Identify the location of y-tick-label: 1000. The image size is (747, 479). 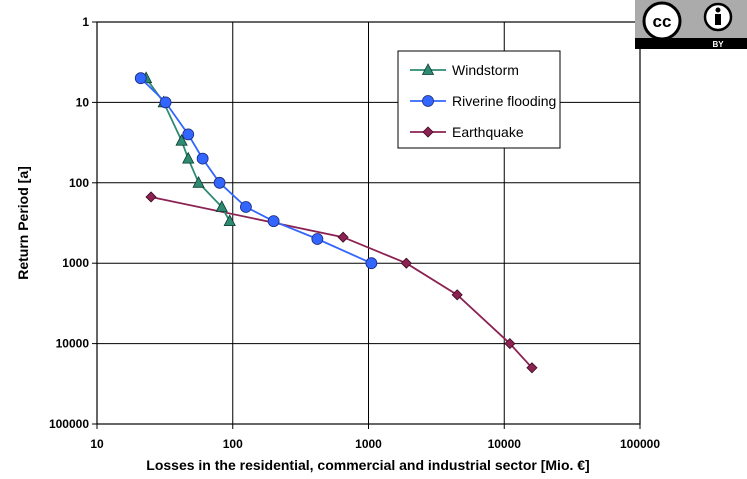
(75, 263).